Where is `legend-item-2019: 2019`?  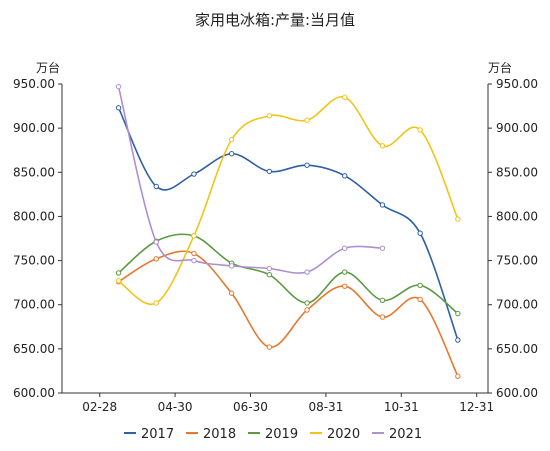 legend-item-2019: 2019 is located at coordinates (273, 434).